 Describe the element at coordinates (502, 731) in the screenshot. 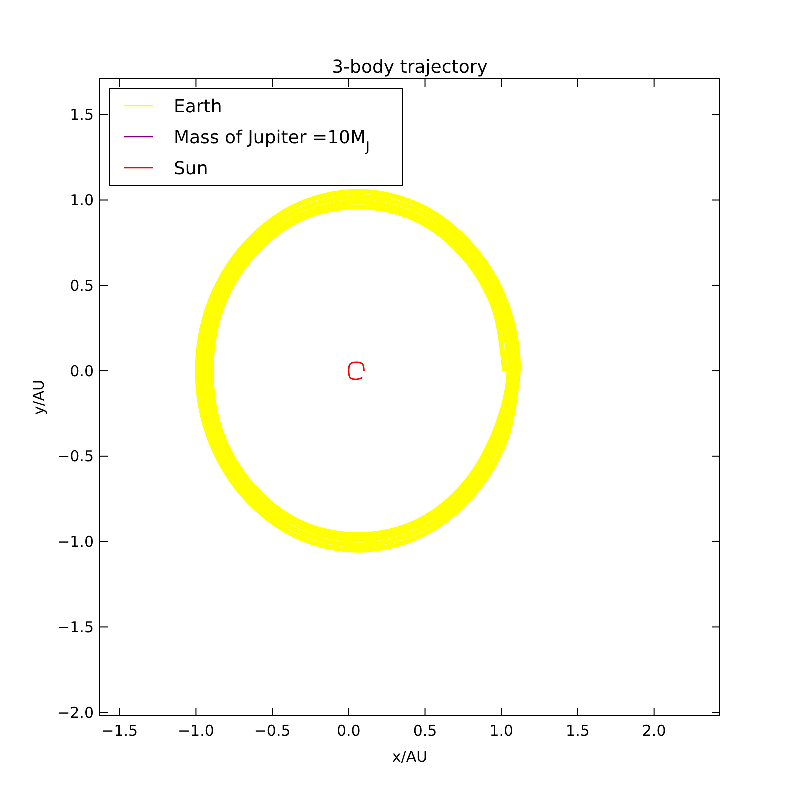

I see `x-tick-label: 1.0` at that location.